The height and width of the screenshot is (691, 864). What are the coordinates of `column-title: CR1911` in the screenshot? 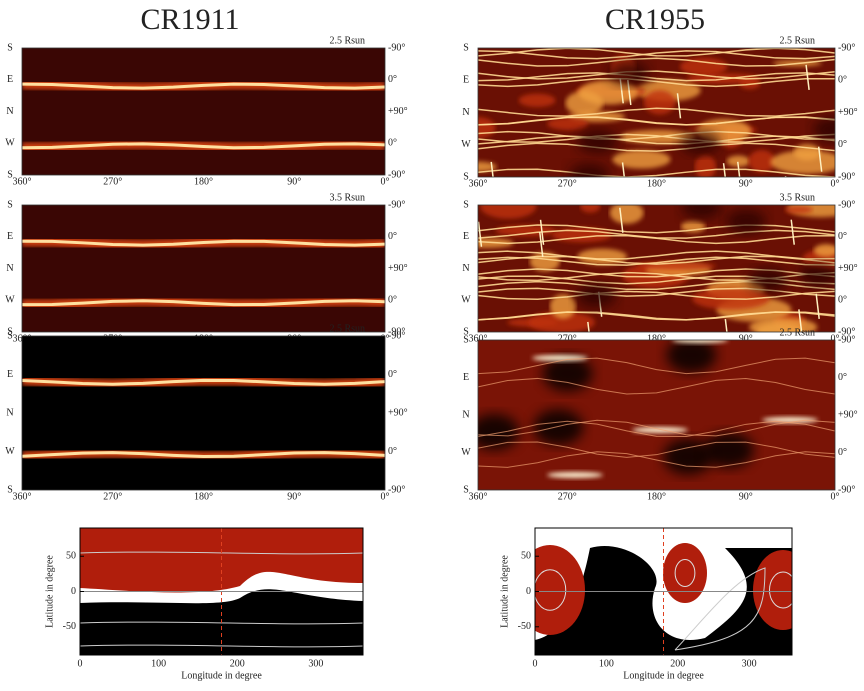 It's located at (190, 19).